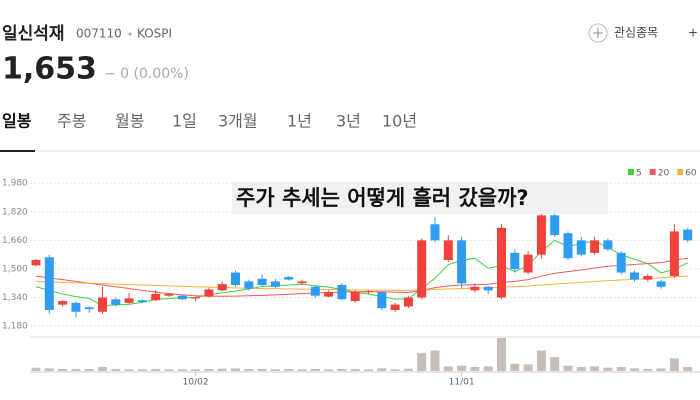  Describe the element at coordinates (184, 121) in the screenshot. I see `tab: 1일` at that location.